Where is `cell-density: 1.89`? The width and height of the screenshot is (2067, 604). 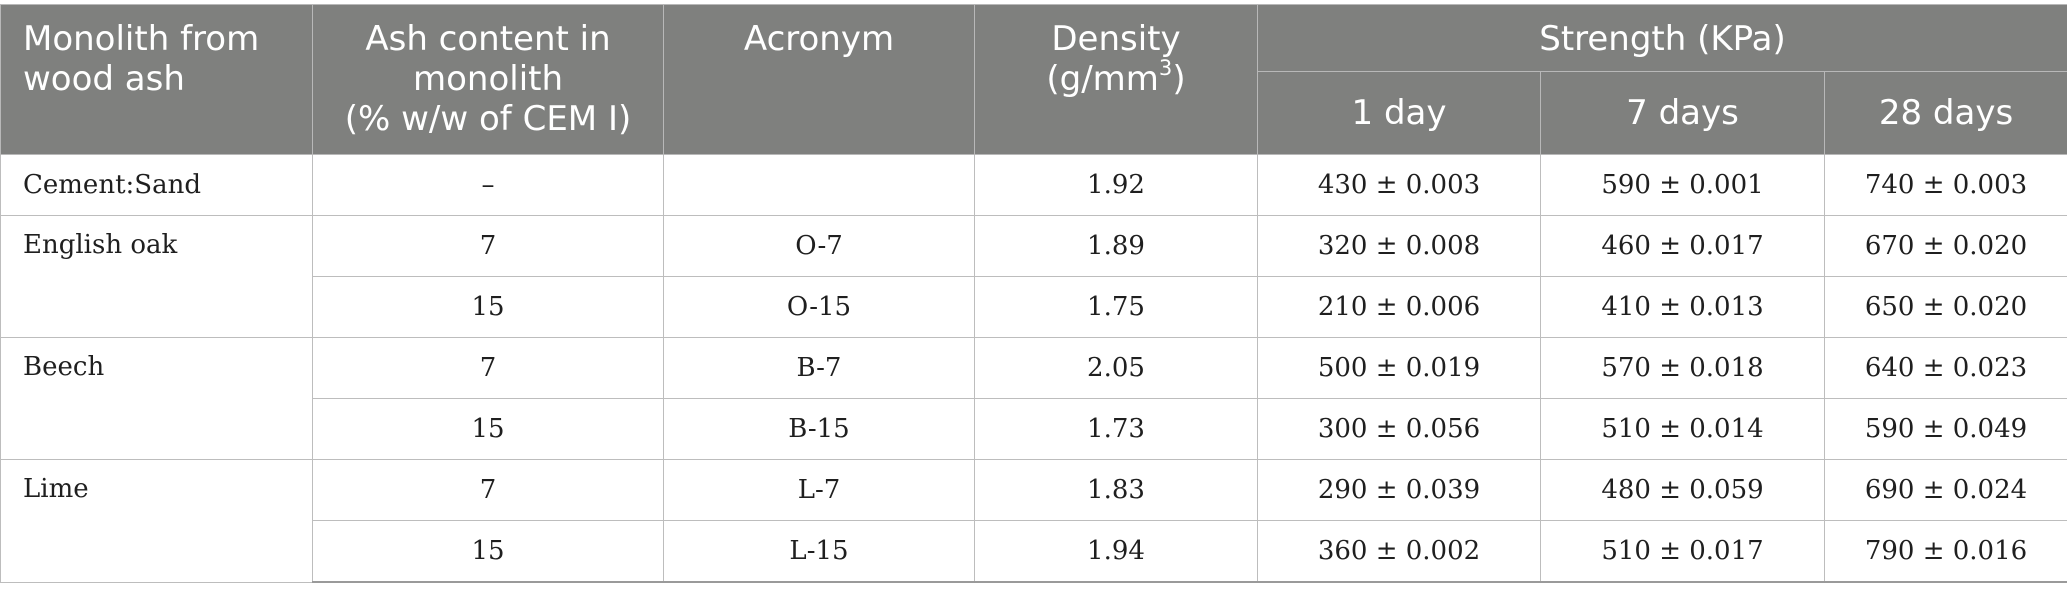 cell-density: 1.89 is located at coordinates (1116, 246).